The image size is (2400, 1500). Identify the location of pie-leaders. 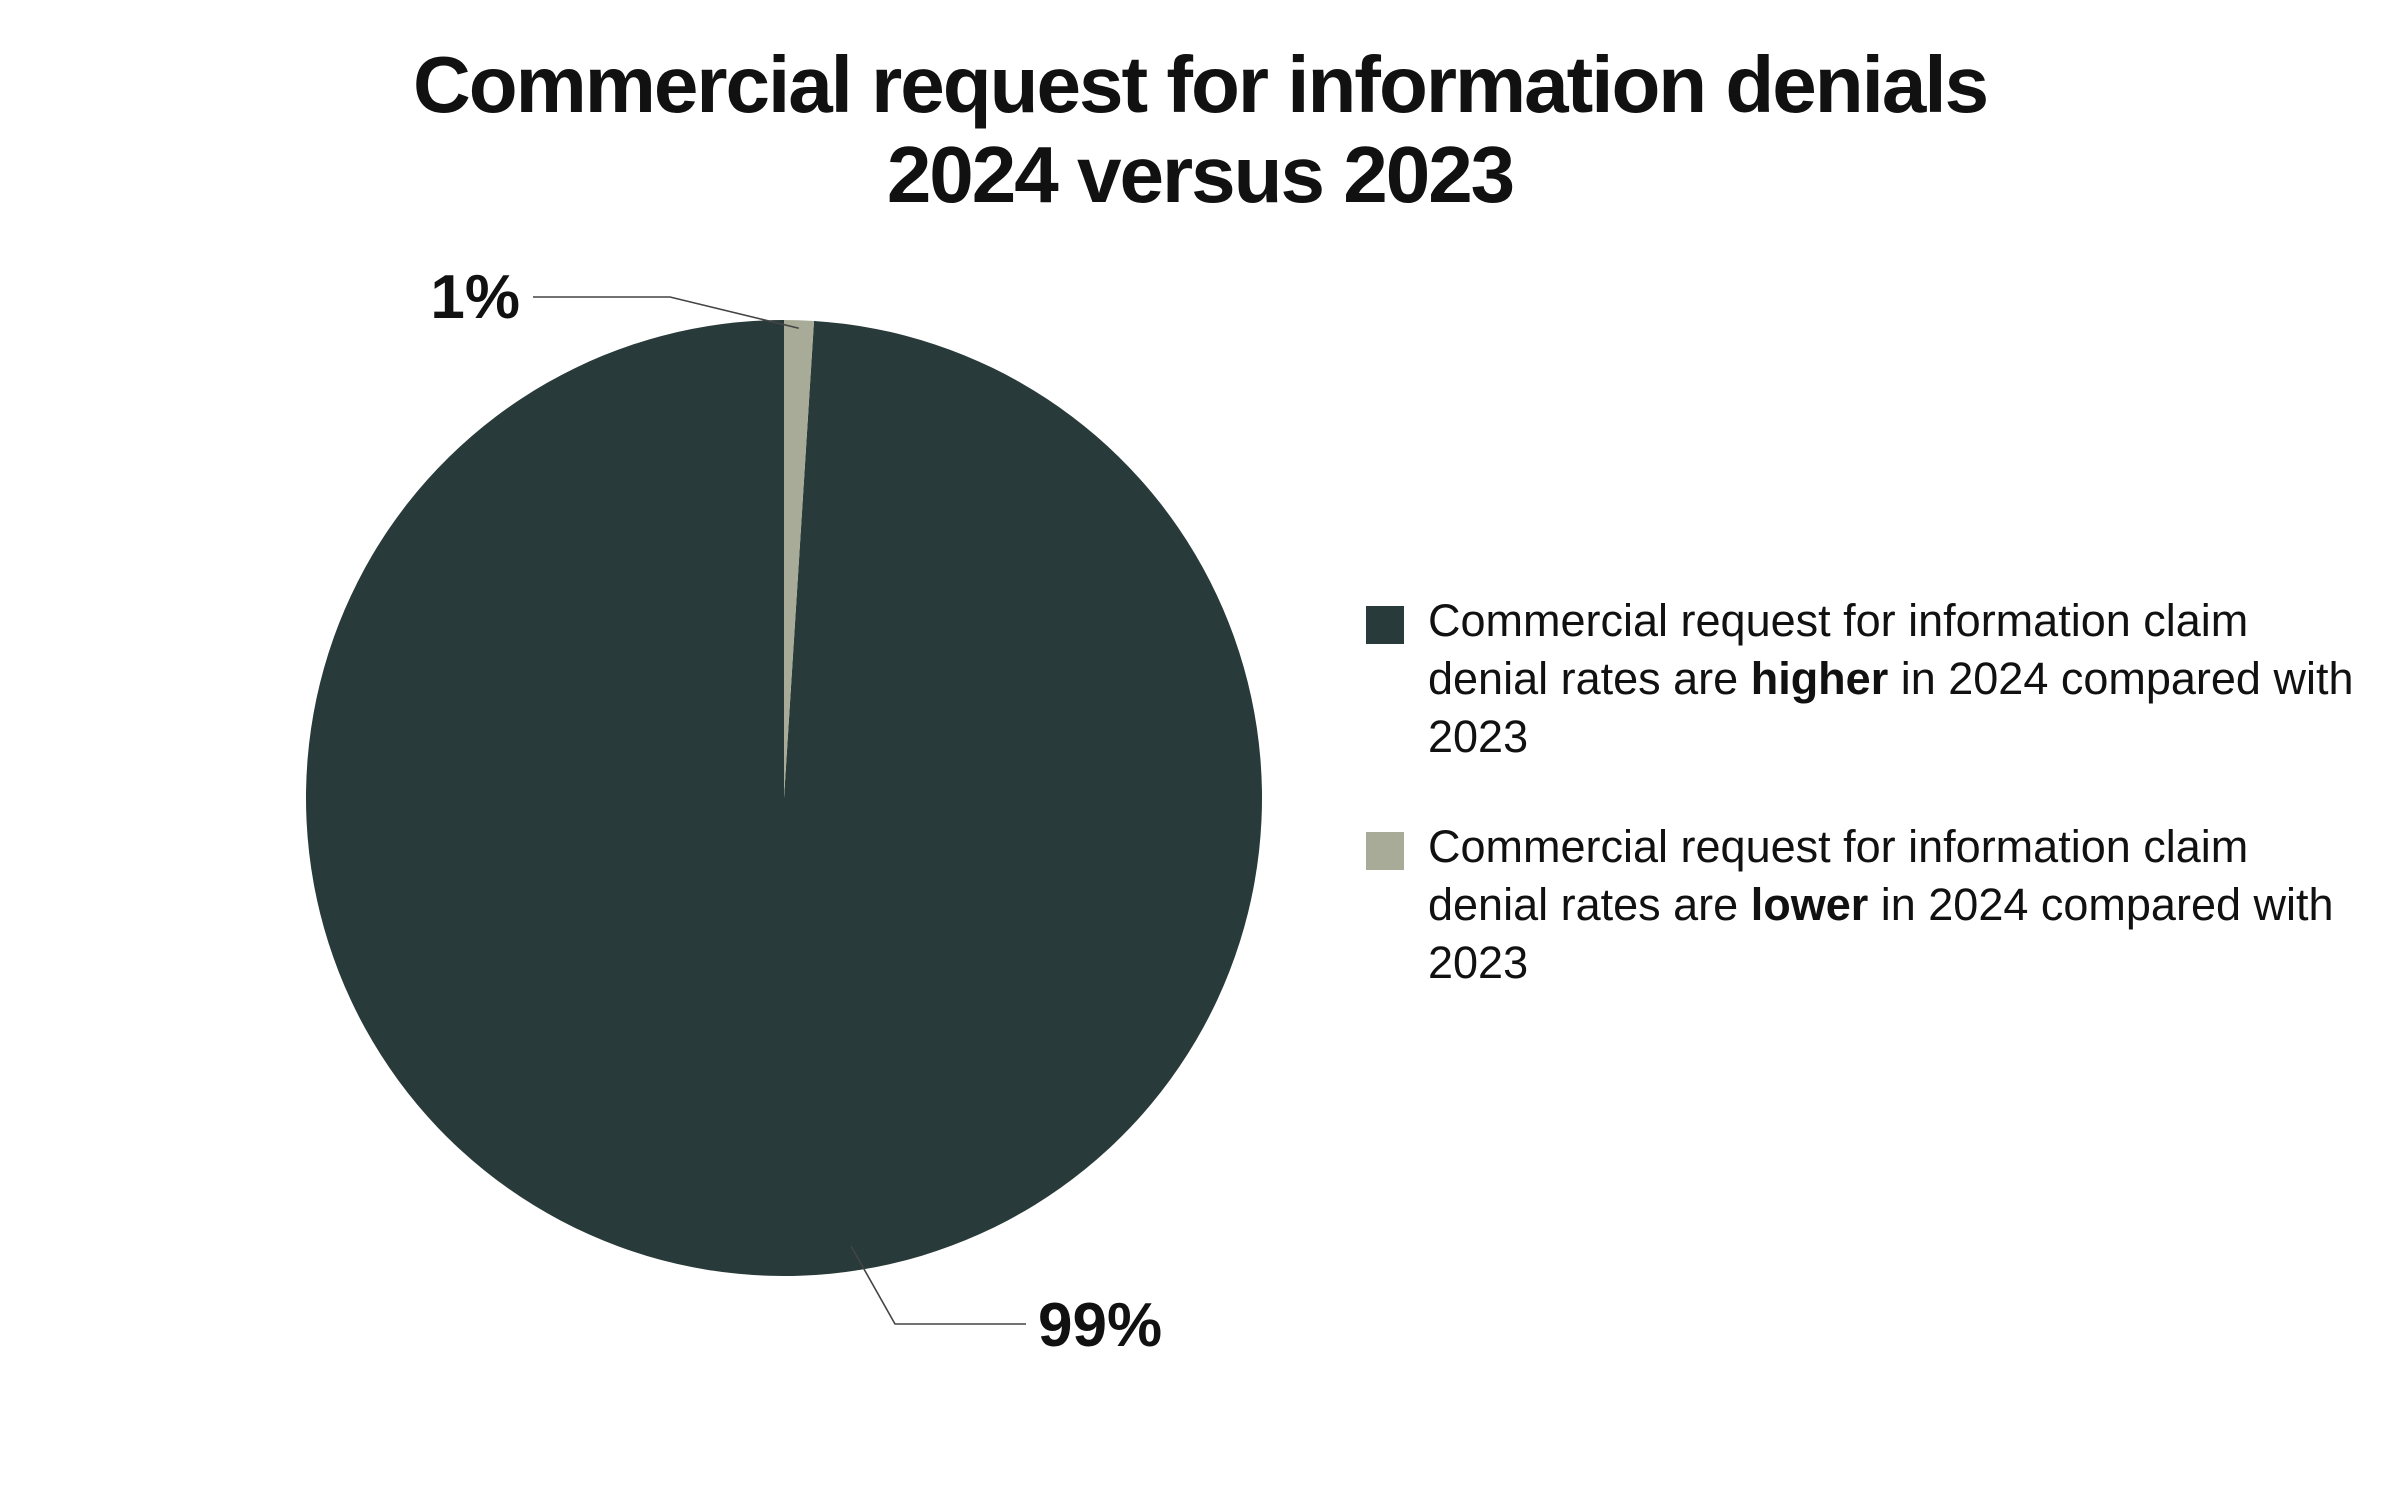
(779, 810).